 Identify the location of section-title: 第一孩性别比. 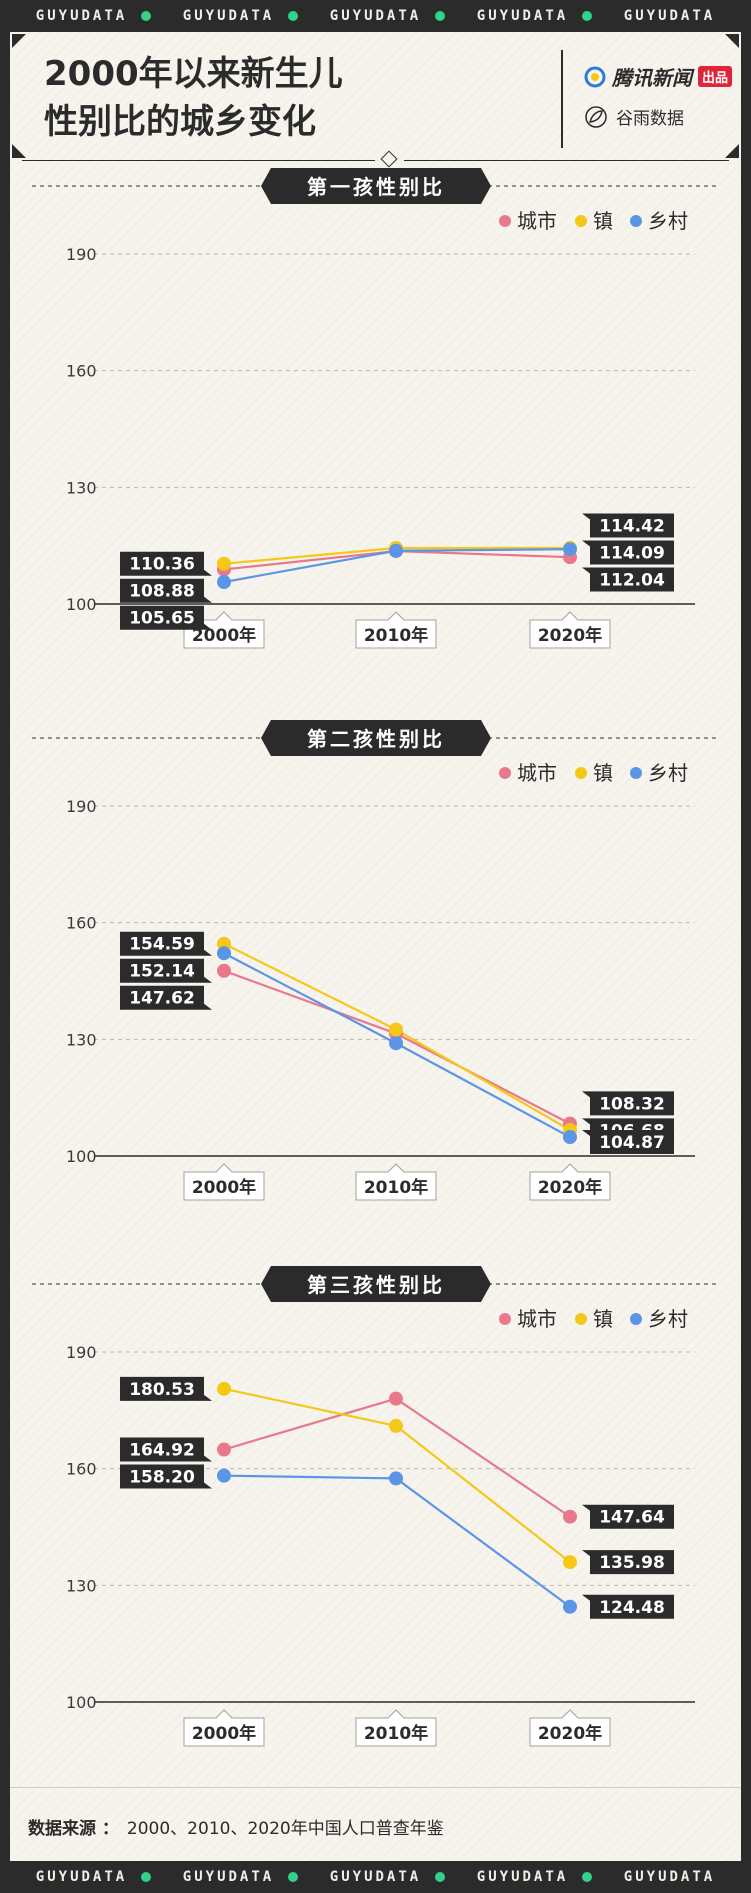
(376, 187).